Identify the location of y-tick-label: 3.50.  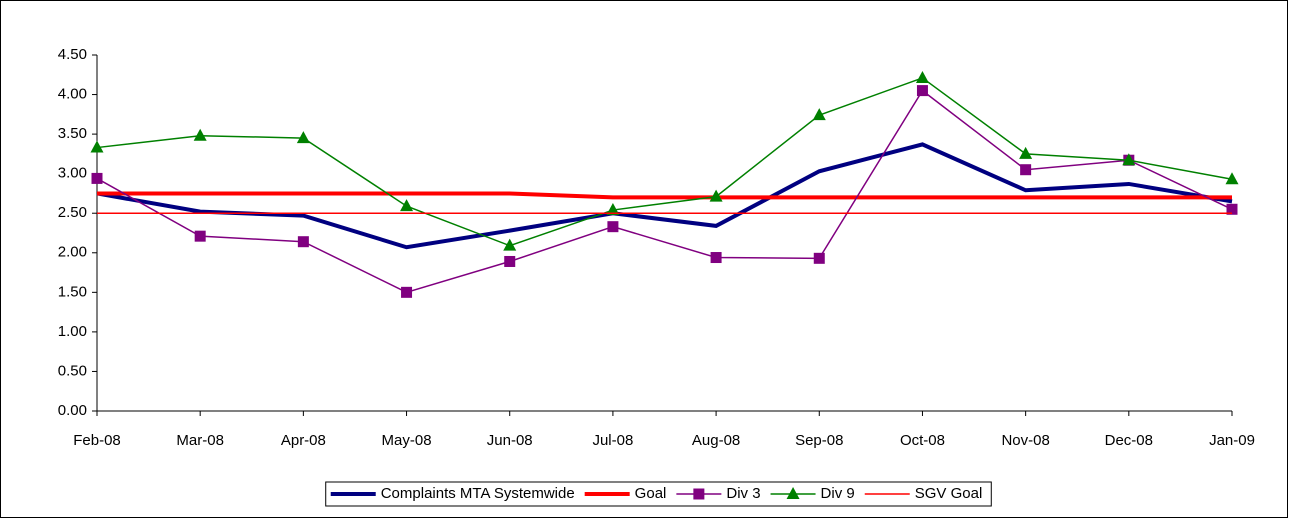
(72, 133).